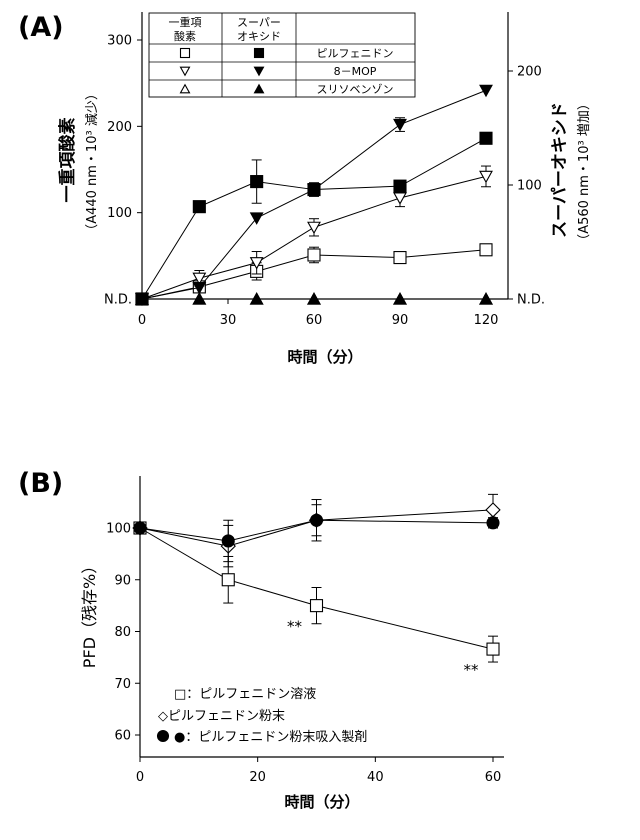  Describe the element at coordinates (119, 41) in the screenshot. I see `y-left-tick-label: 300` at that location.